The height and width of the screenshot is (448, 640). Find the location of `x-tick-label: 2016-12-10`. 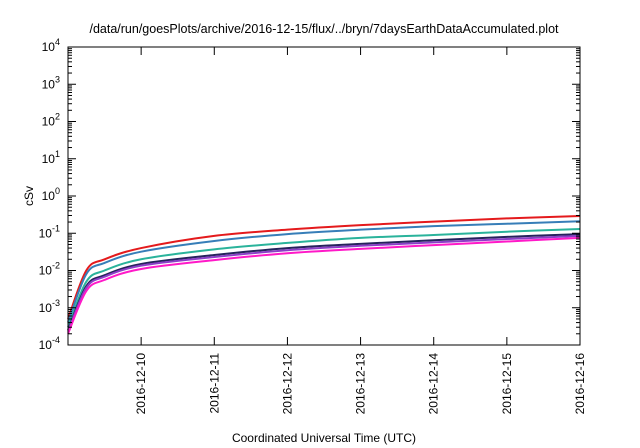

x-tick-label: 2016-12-10 is located at coordinates (141, 384).